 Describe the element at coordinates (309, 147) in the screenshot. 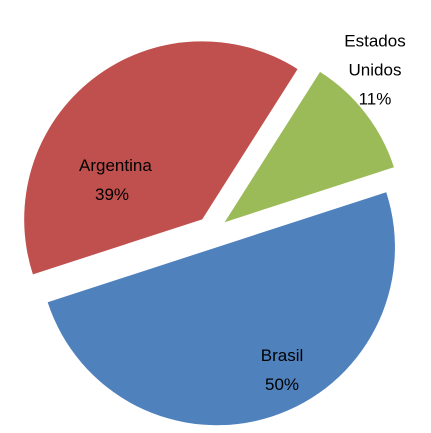

I see `pie-slice` at that location.